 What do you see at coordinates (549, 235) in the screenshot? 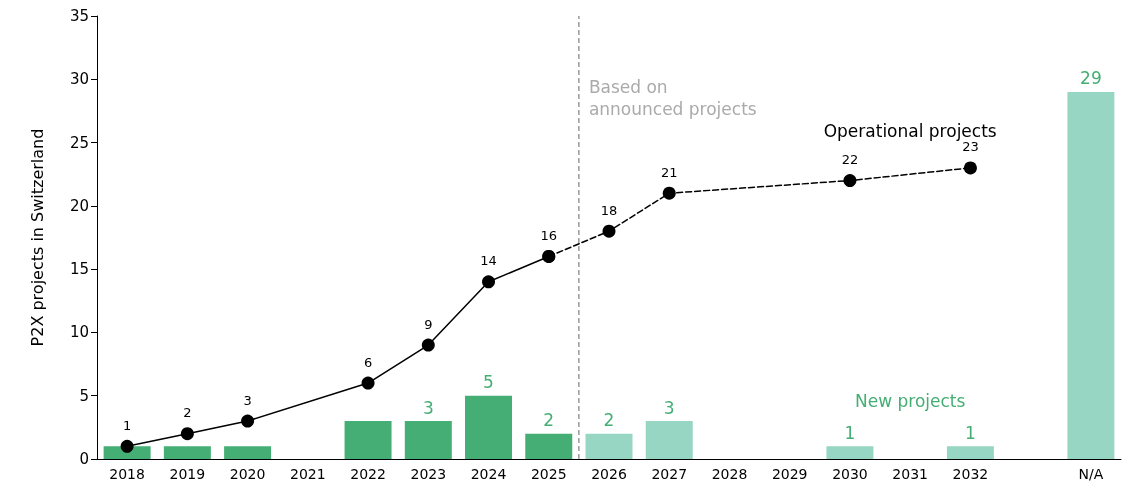
I see `data-label: 16` at bounding box center [549, 235].